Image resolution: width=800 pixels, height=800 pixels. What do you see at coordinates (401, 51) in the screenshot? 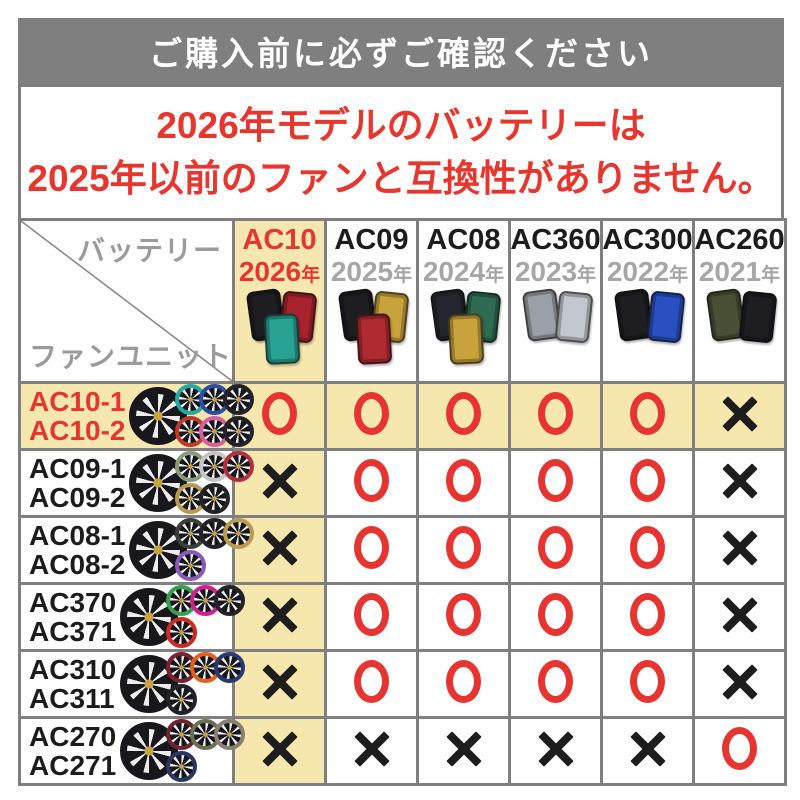
I see `top-banner: ご購入前に必ずご確認ください` at bounding box center [401, 51].